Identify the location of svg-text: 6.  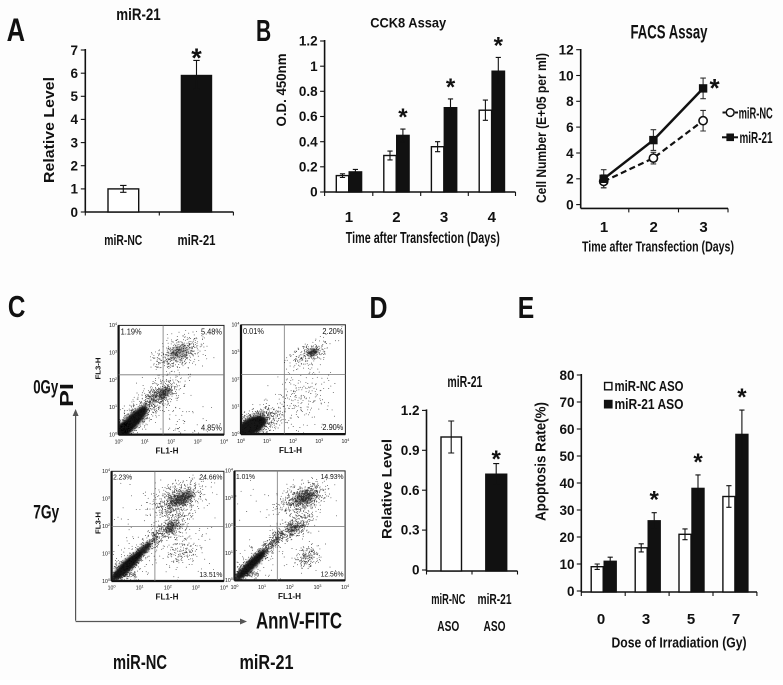
(570, 127).